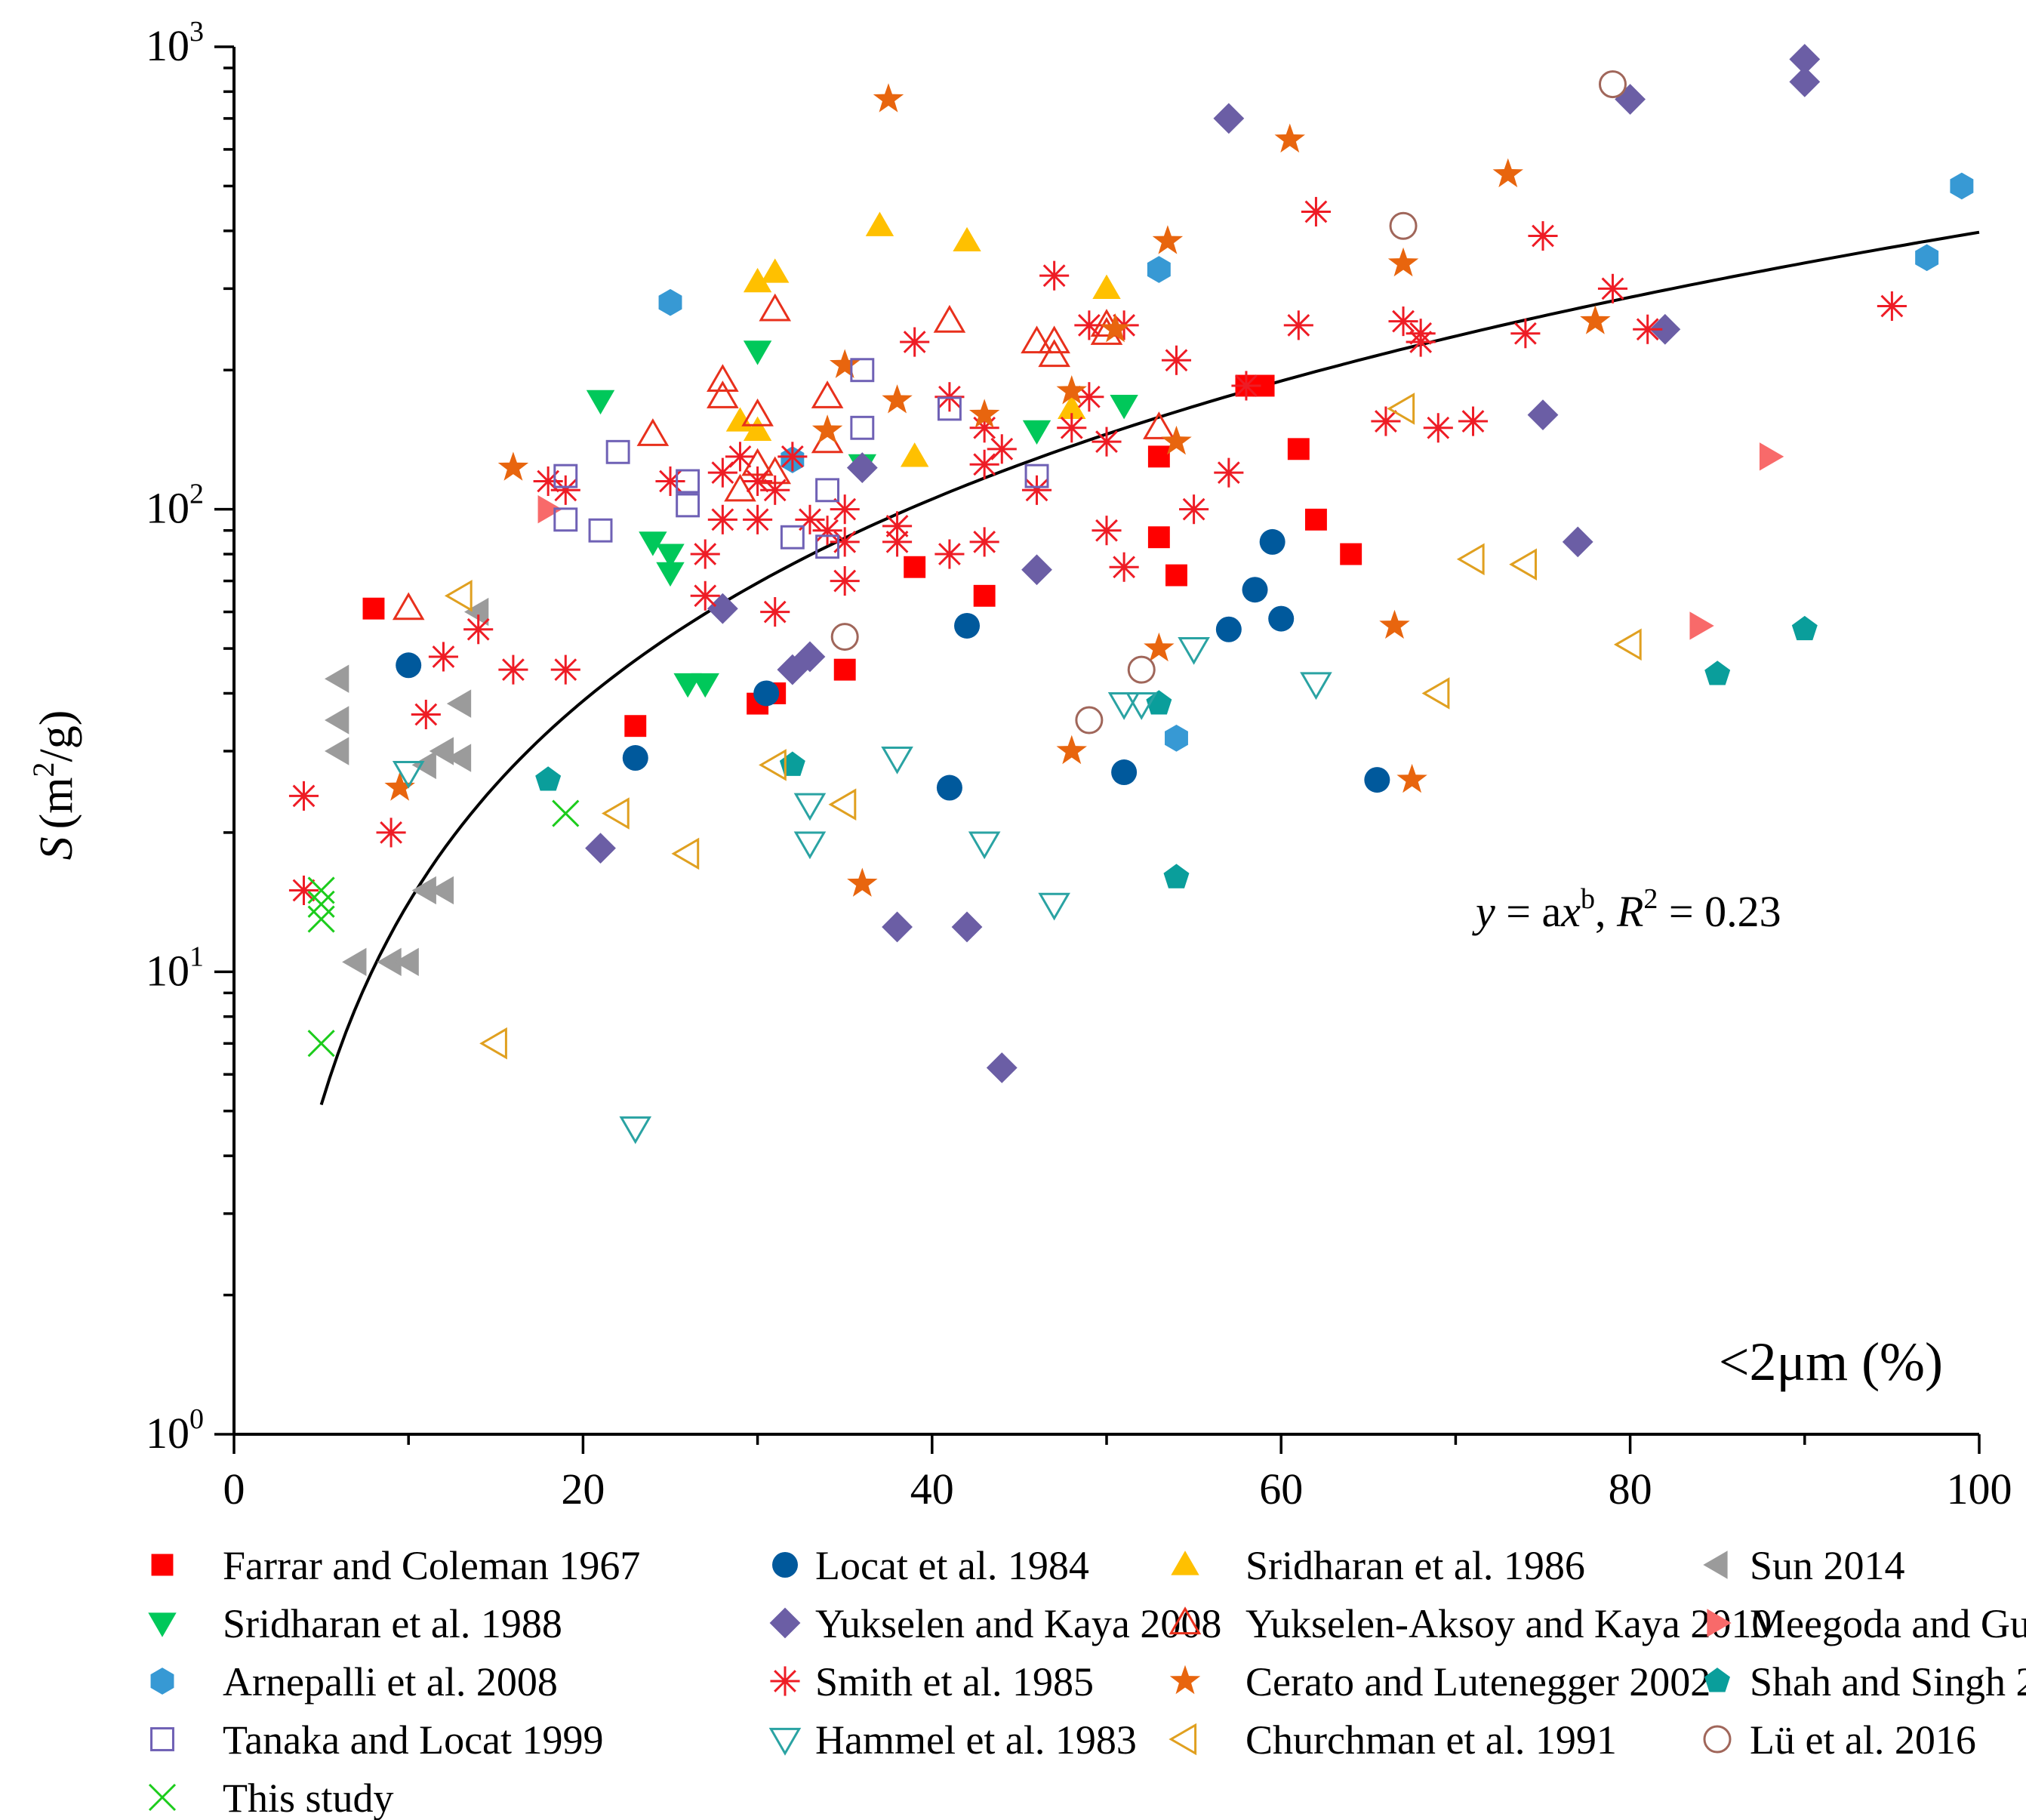 Image resolution: width=2026 pixels, height=1820 pixels. Describe the element at coordinates (1827, 1565) in the screenshot. I see `legend-label: Sun 2014` at that location.